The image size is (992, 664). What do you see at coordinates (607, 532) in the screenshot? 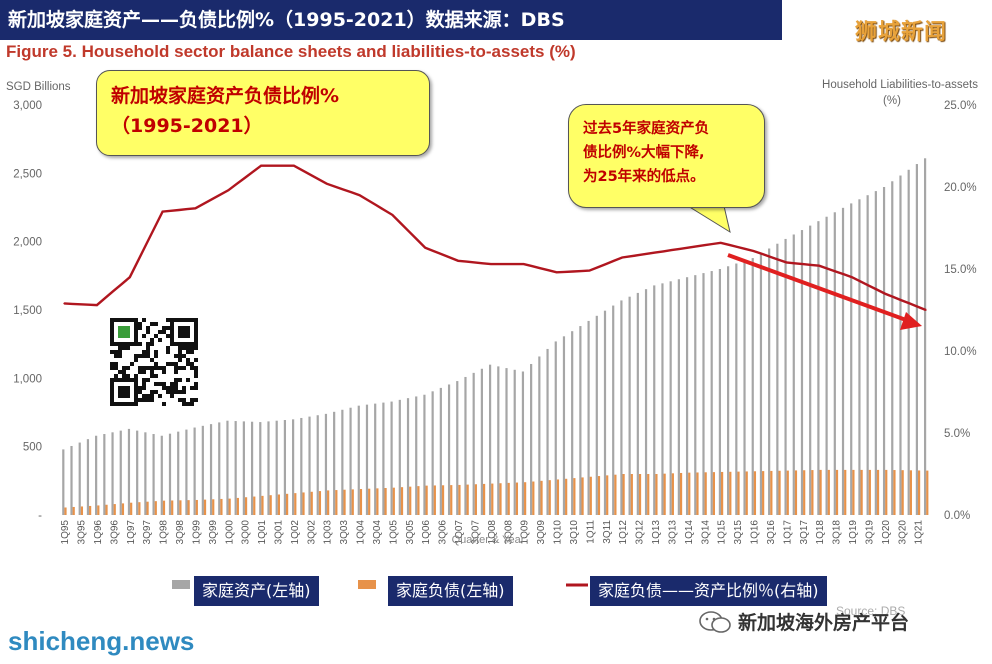
I see `x-tick-label: 3Q11` at bounding box center [607, 532].